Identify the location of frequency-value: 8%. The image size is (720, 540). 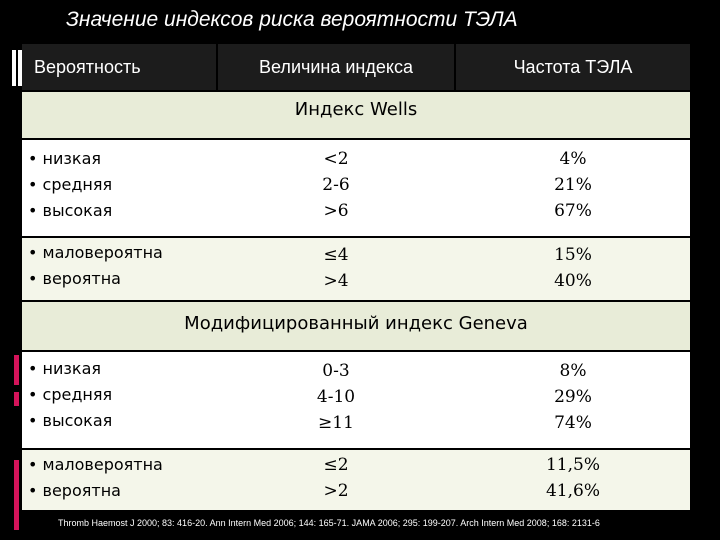
(573, 371).